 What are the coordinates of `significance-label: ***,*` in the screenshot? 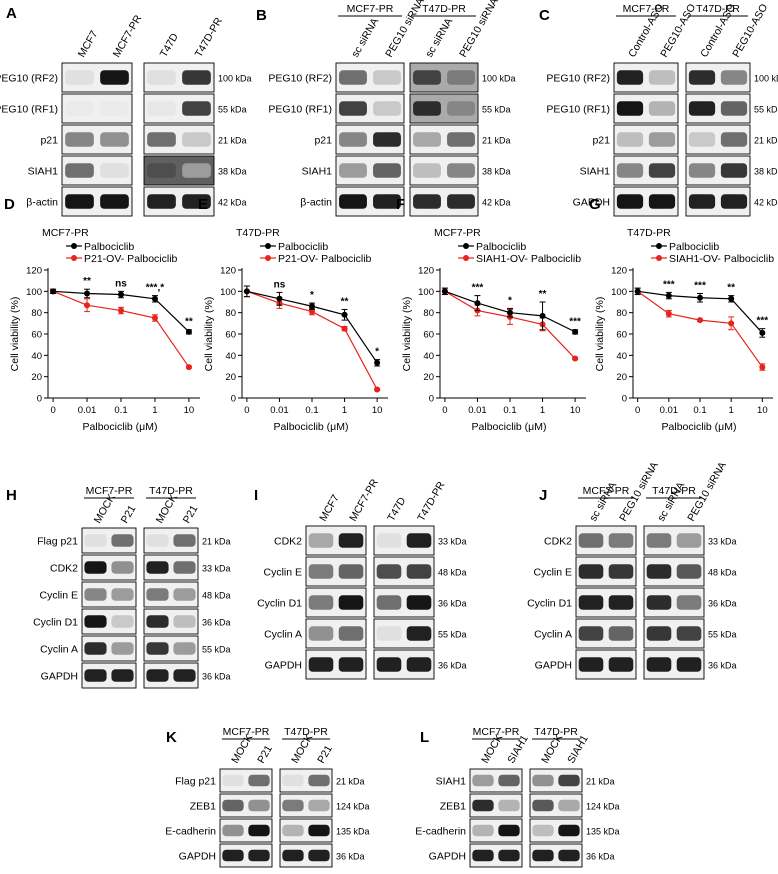 It's located at (155, 288).